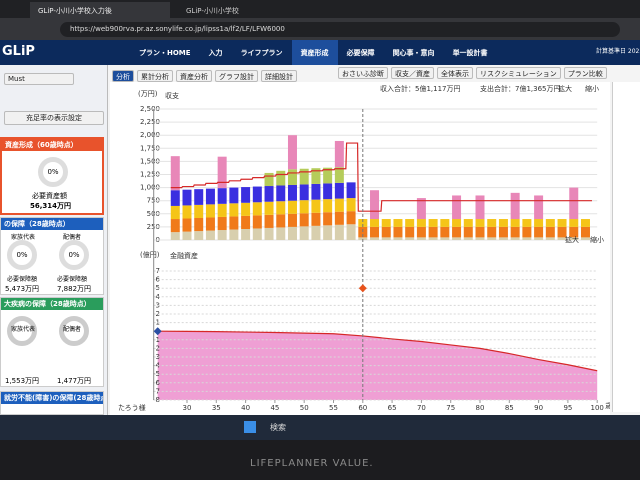 This screenshot has height=480, width=640. I want to click on income-total: 収入合計：5億1,117万円, so click(420, 88).